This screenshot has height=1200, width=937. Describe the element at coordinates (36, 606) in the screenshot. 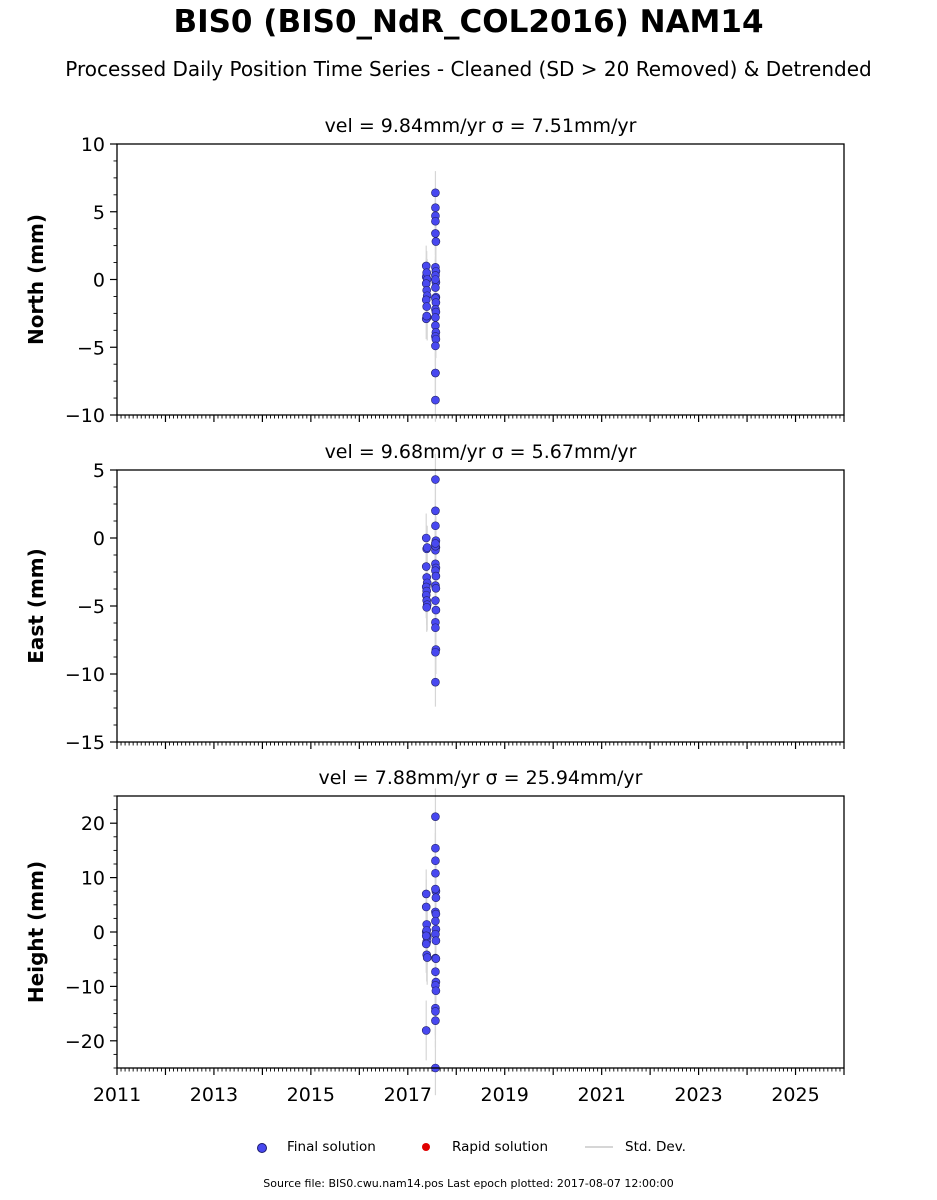

I see `y-axis-label: East (mm)` at that location.